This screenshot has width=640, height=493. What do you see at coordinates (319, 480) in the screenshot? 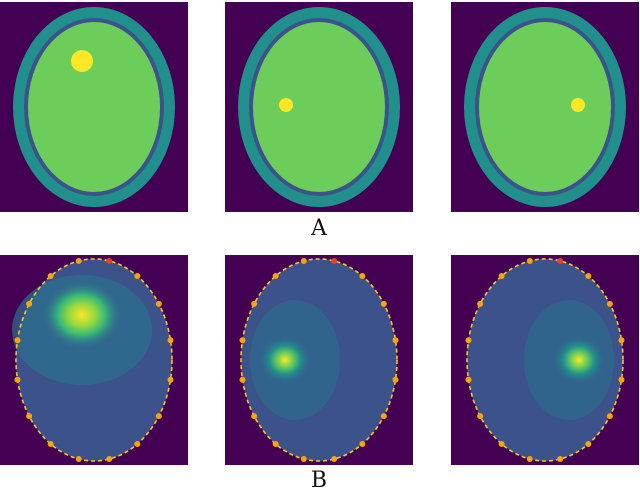
I see `row-label-b: B` at bounding box center [319, 480].